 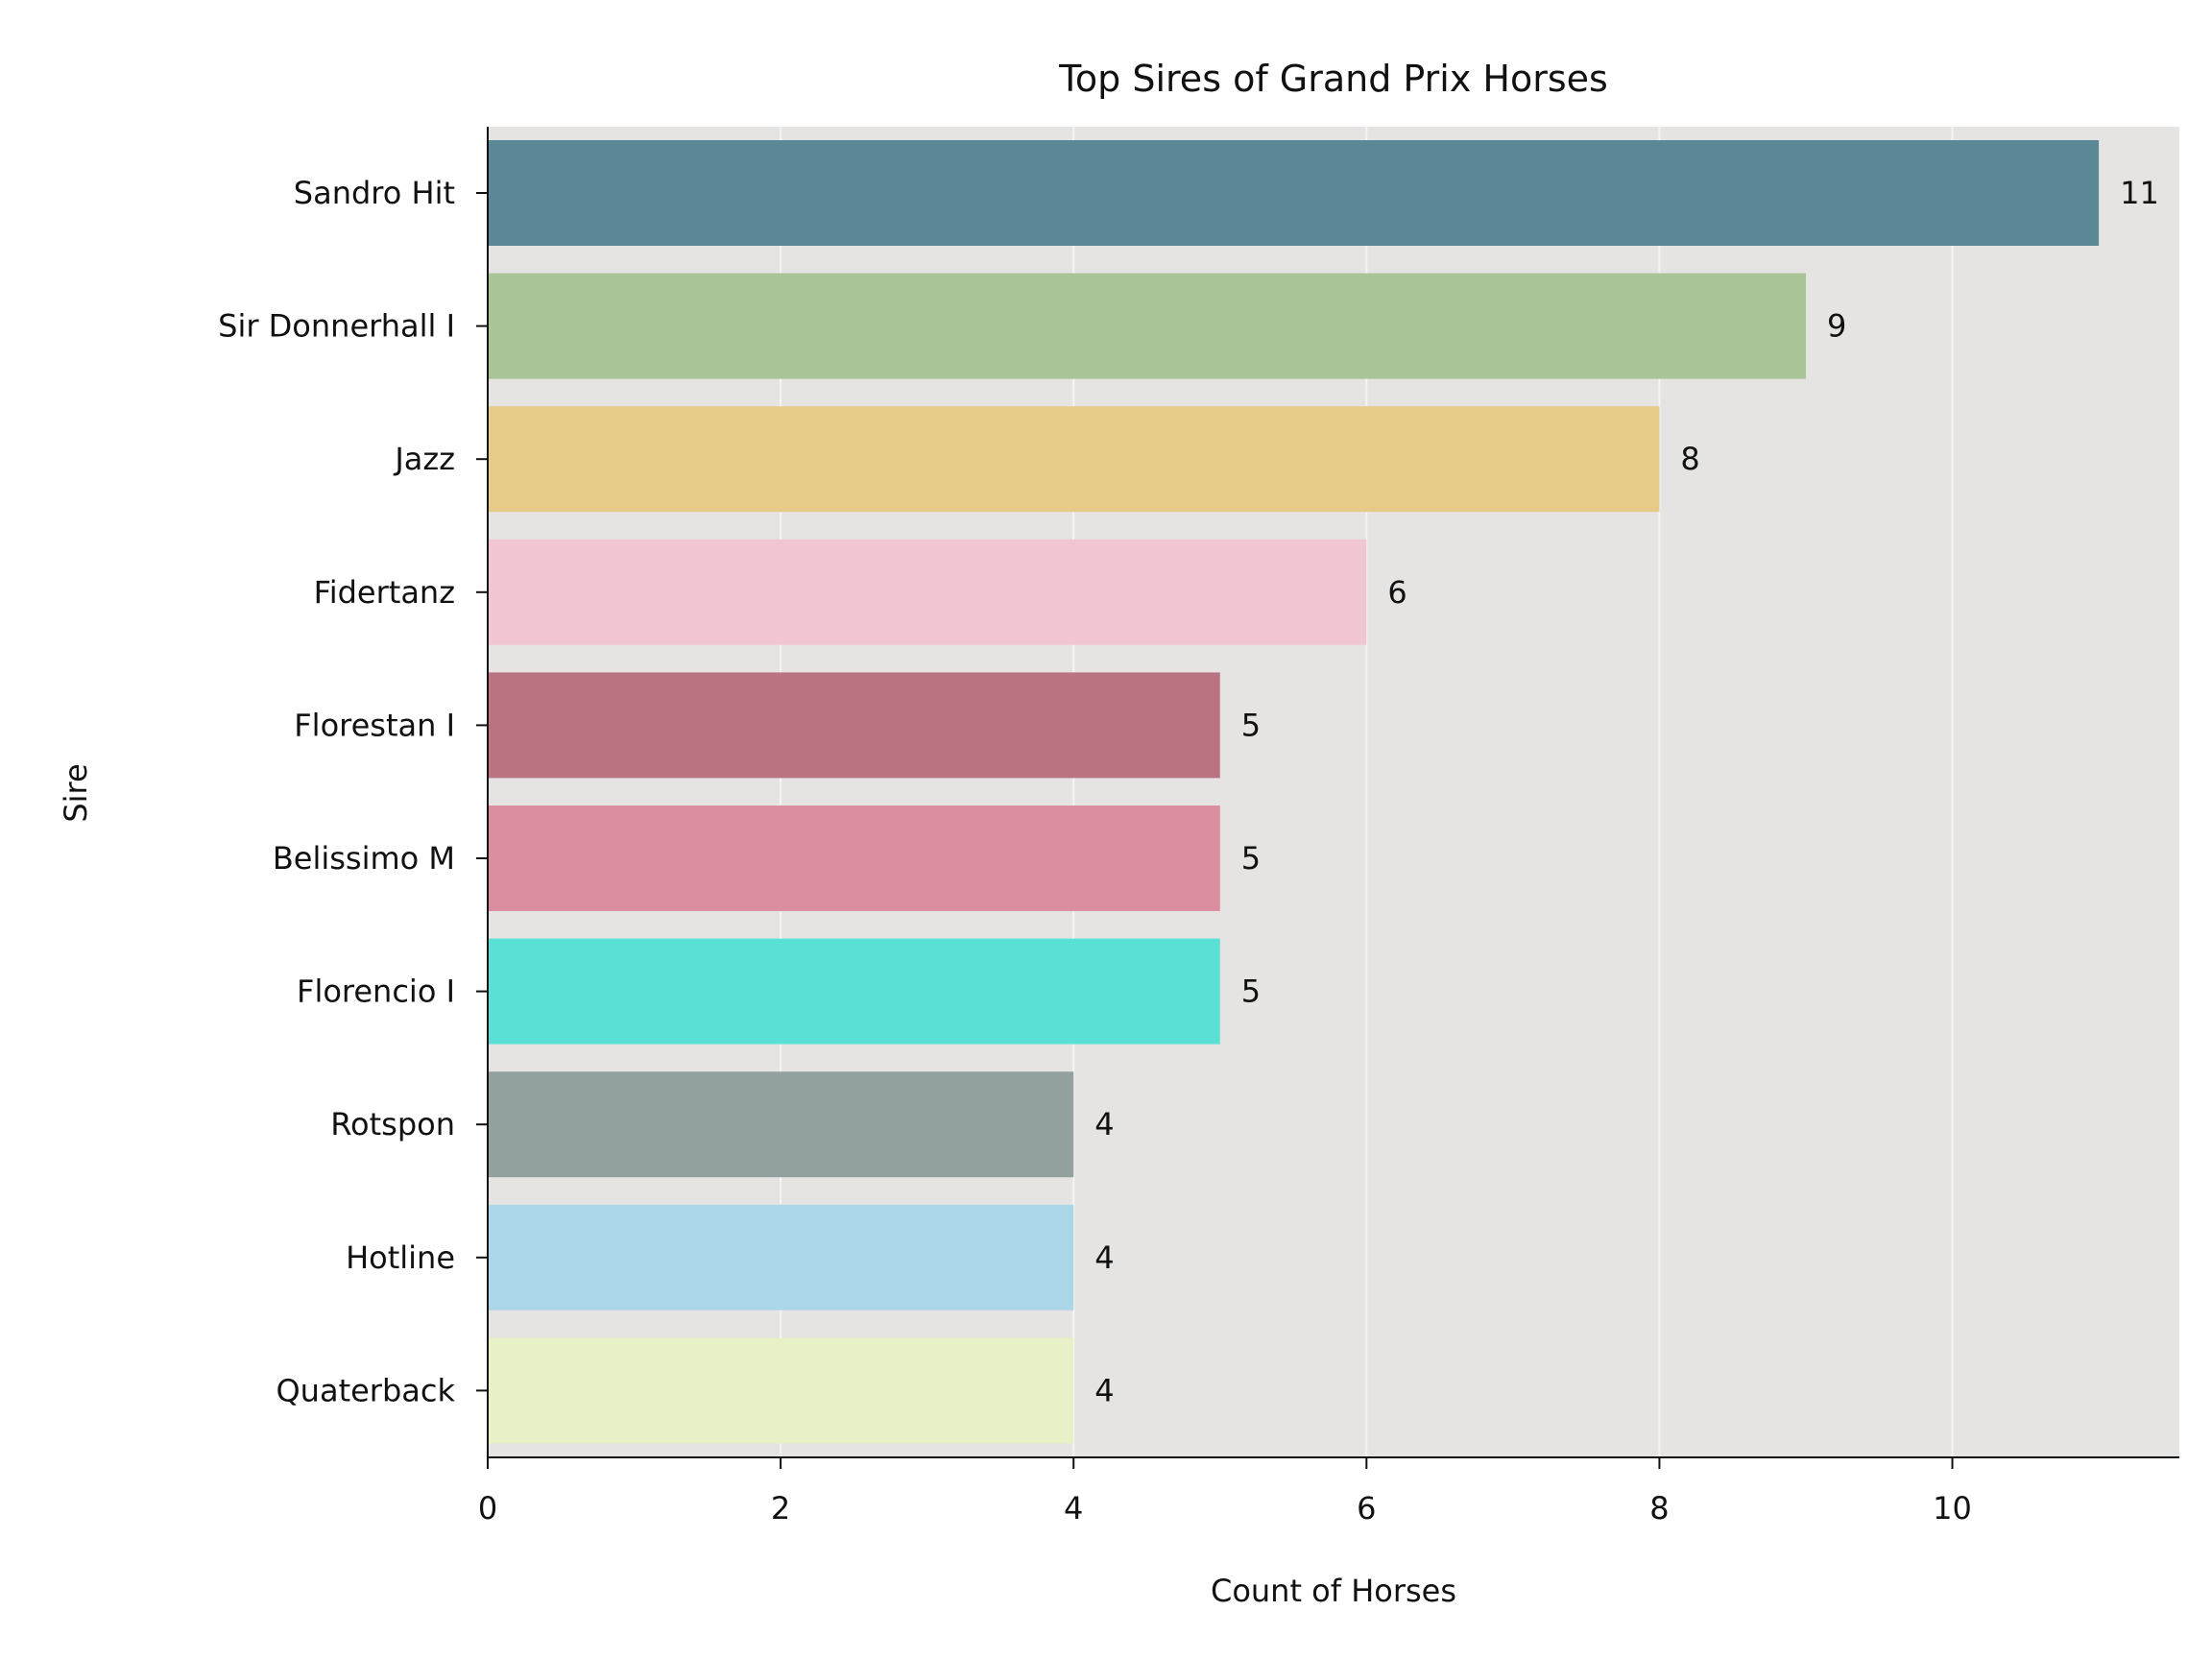 What do you see at coordinates (1225, 1492) in the screenshot?
I see `x-axis-ticks: 0 2 4 6 8 10` at bounding box center [1225, 1492].